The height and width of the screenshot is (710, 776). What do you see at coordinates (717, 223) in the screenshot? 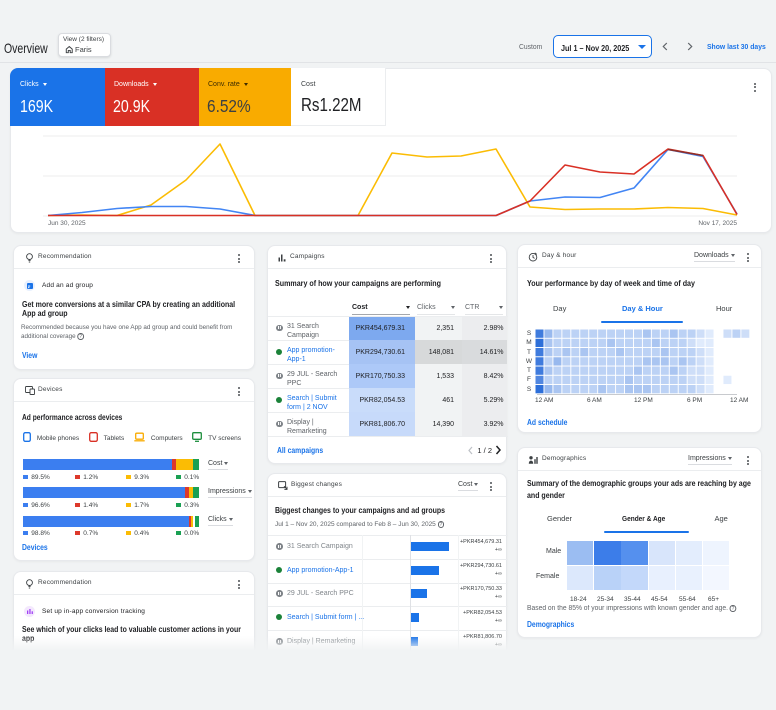
I see `svg-text: Nov 17, 2025` at bounding box center [717, 223].